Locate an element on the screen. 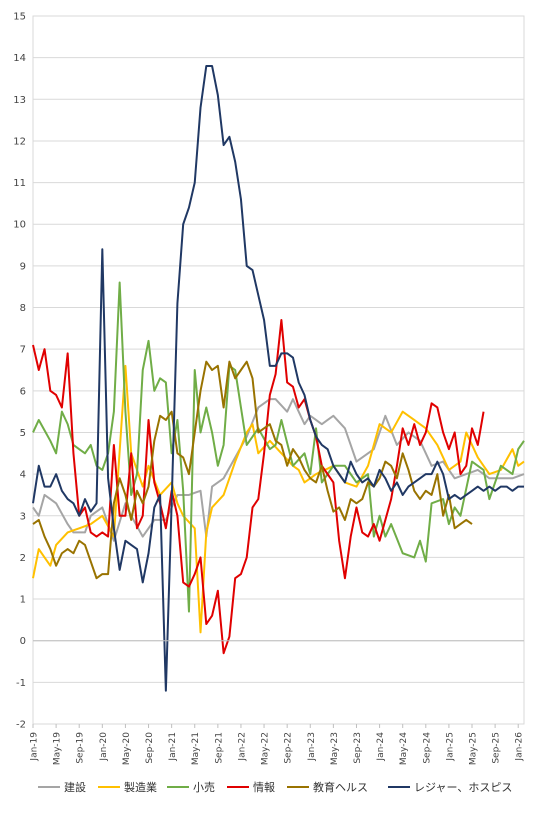 Image resolution: width=539 pixels, height=813 pixels. x-tick-label: Sep-20 is located at coordinates (150, 748).